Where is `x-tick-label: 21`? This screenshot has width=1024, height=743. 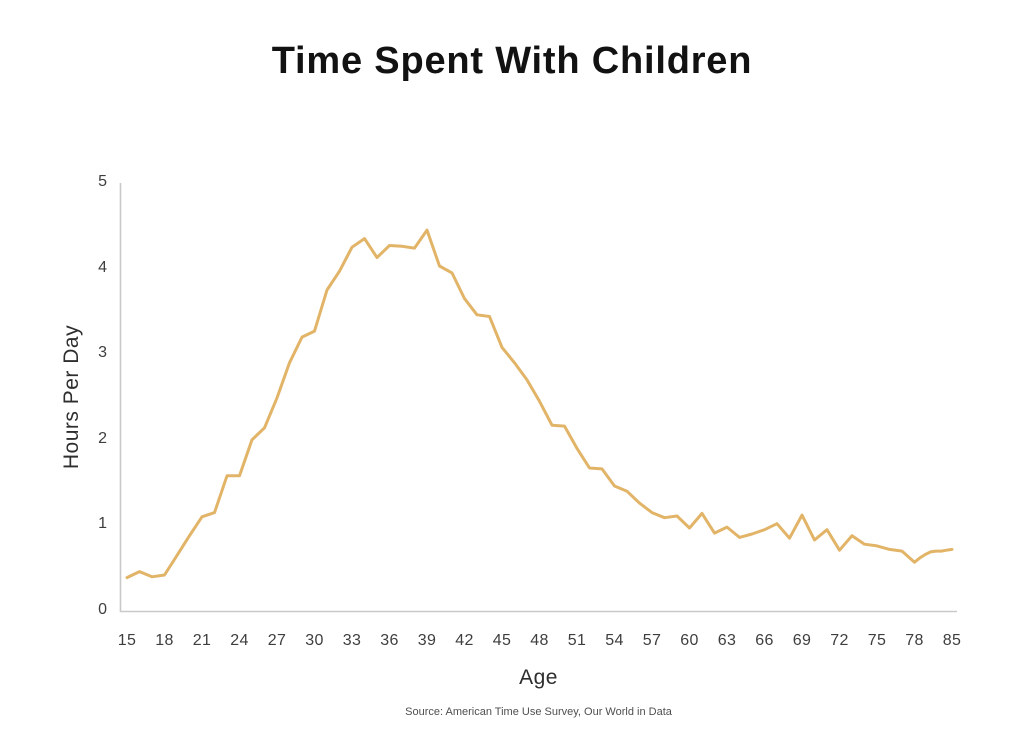
x-tick-label: 21 is located at coordinates (202, 640).